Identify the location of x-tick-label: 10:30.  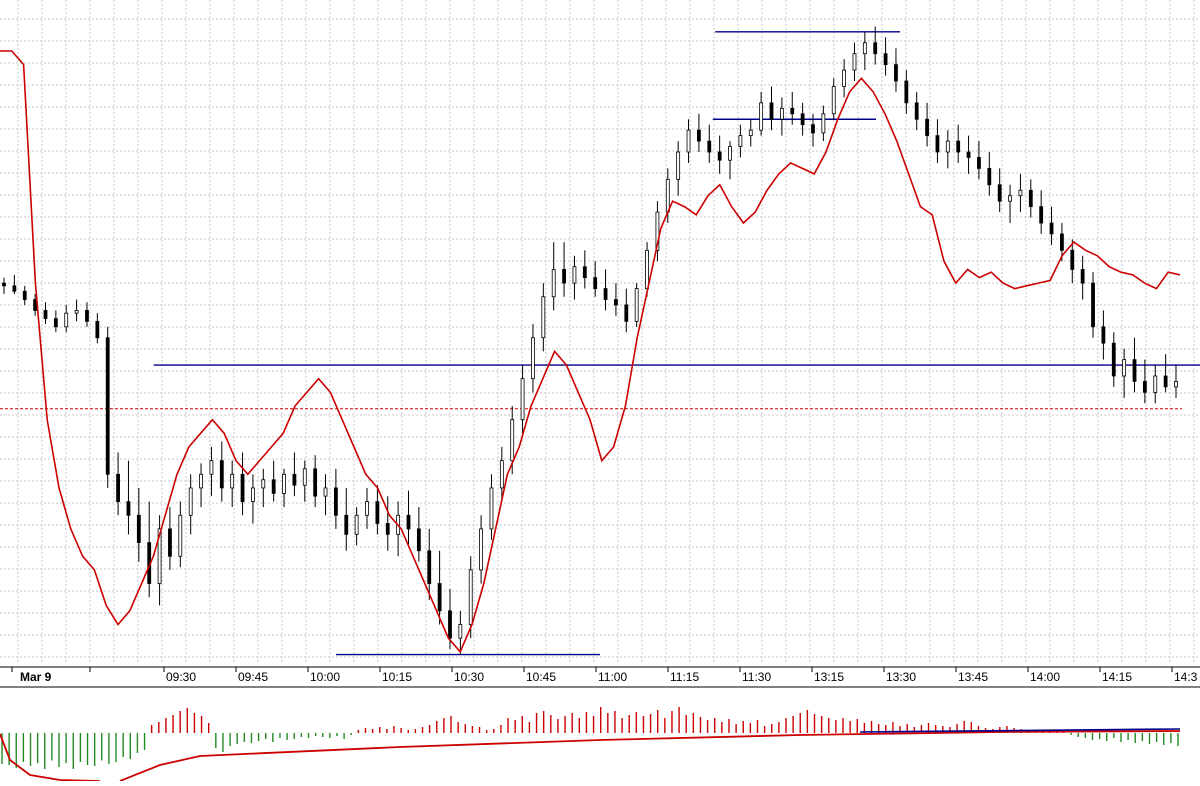
(469, 677).